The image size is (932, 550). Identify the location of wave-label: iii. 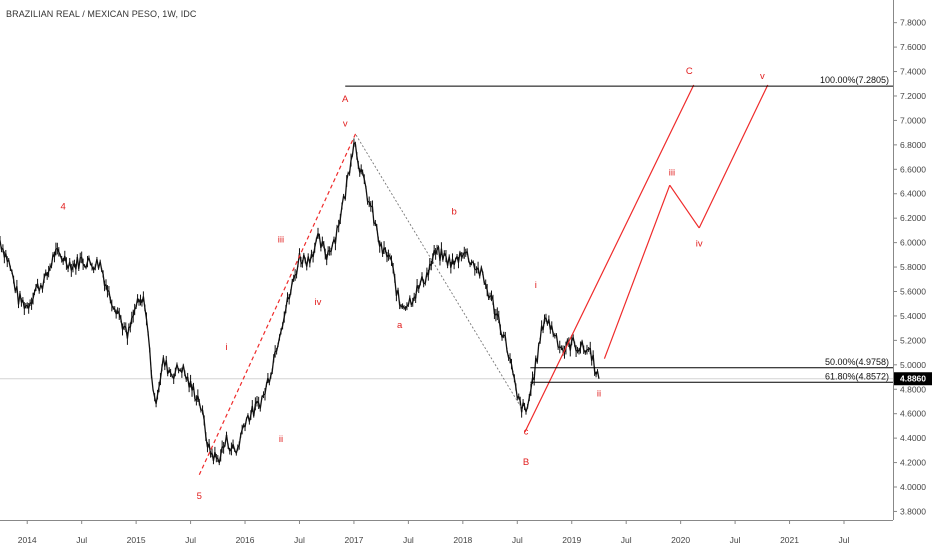
(281, 240).